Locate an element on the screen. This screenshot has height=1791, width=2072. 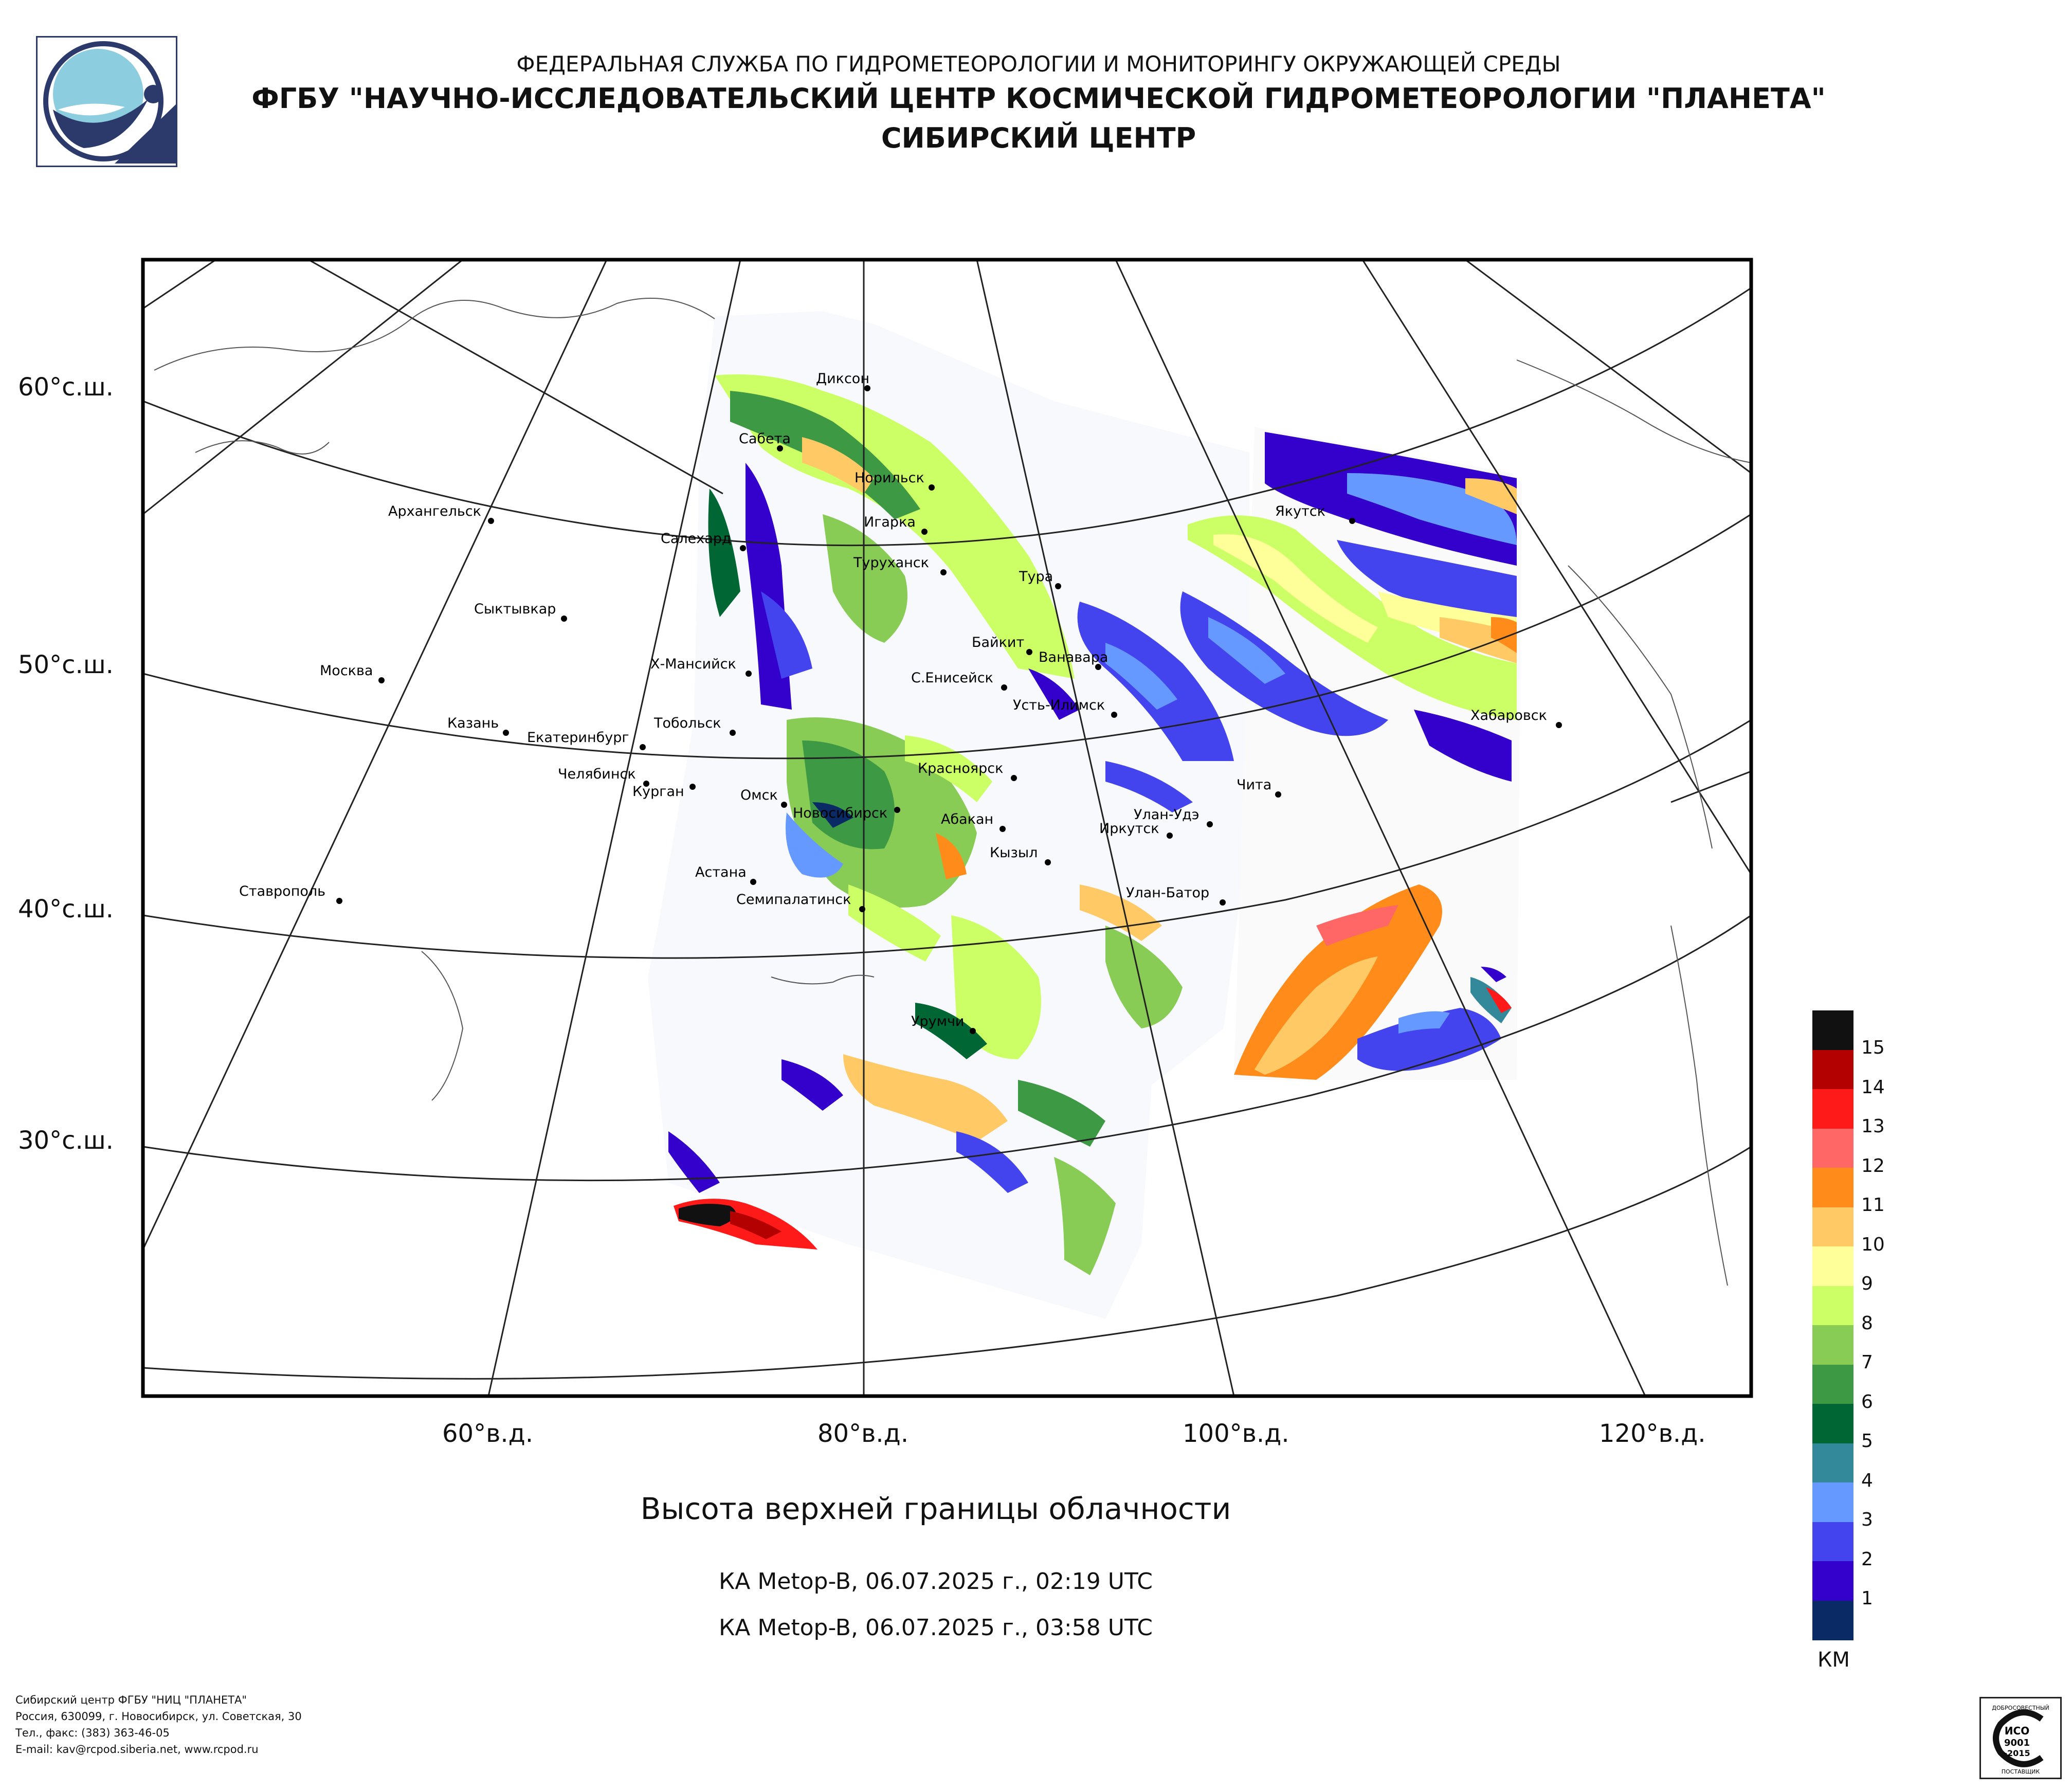
city-label: Астана is located at coordinates (721, 872).